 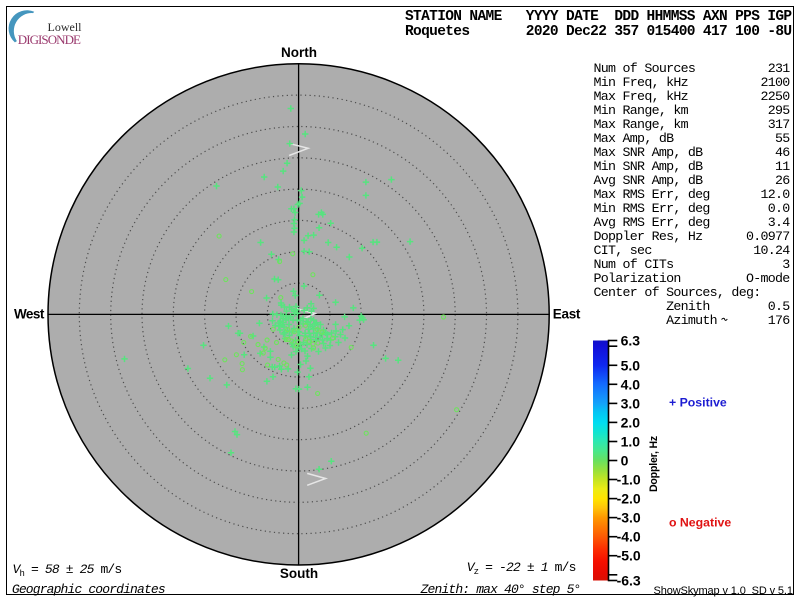 What do you see at coordinates (631, 403) in the screenshot?
I see `svg-text: 3.0` at bounding box center [631, 403].